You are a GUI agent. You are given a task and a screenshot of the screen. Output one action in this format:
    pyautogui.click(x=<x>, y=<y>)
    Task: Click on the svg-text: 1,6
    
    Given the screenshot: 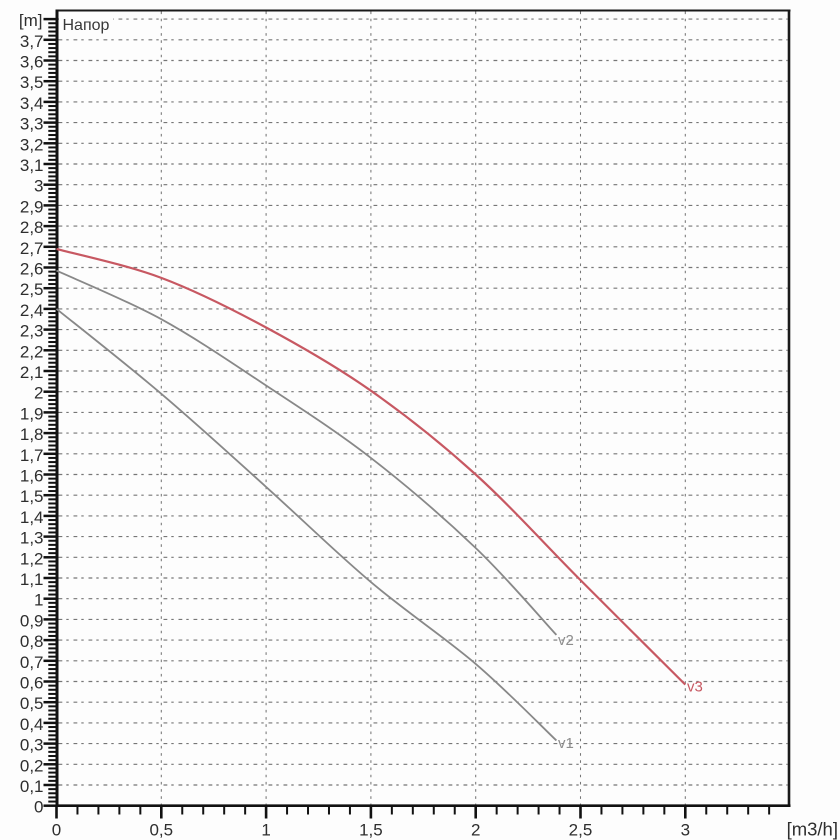 What is the action you would take?
    pyautogui.click(x=32, y=476)
    